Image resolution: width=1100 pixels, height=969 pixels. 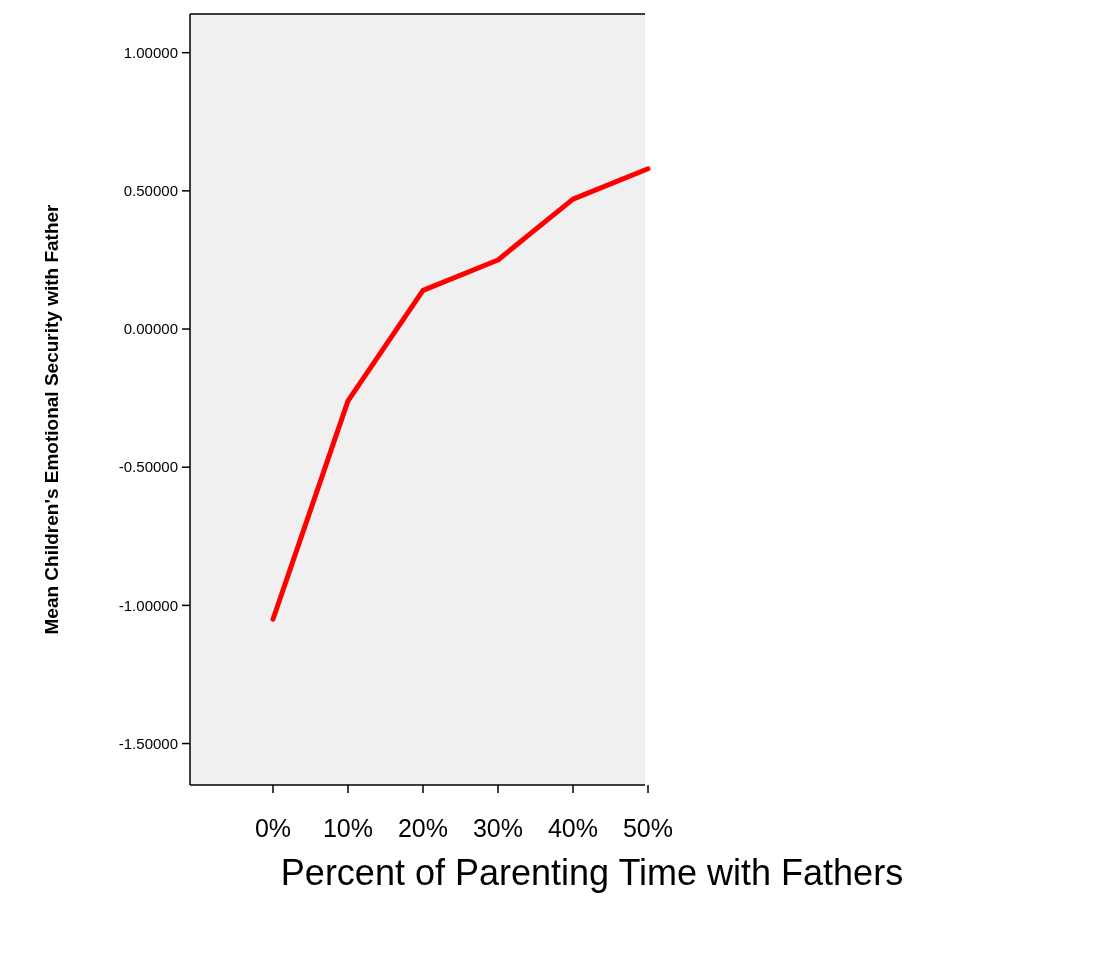 I want to click on y-axis-title: Mean Children's Emotional Security with Father, so click(x=51, y=419).